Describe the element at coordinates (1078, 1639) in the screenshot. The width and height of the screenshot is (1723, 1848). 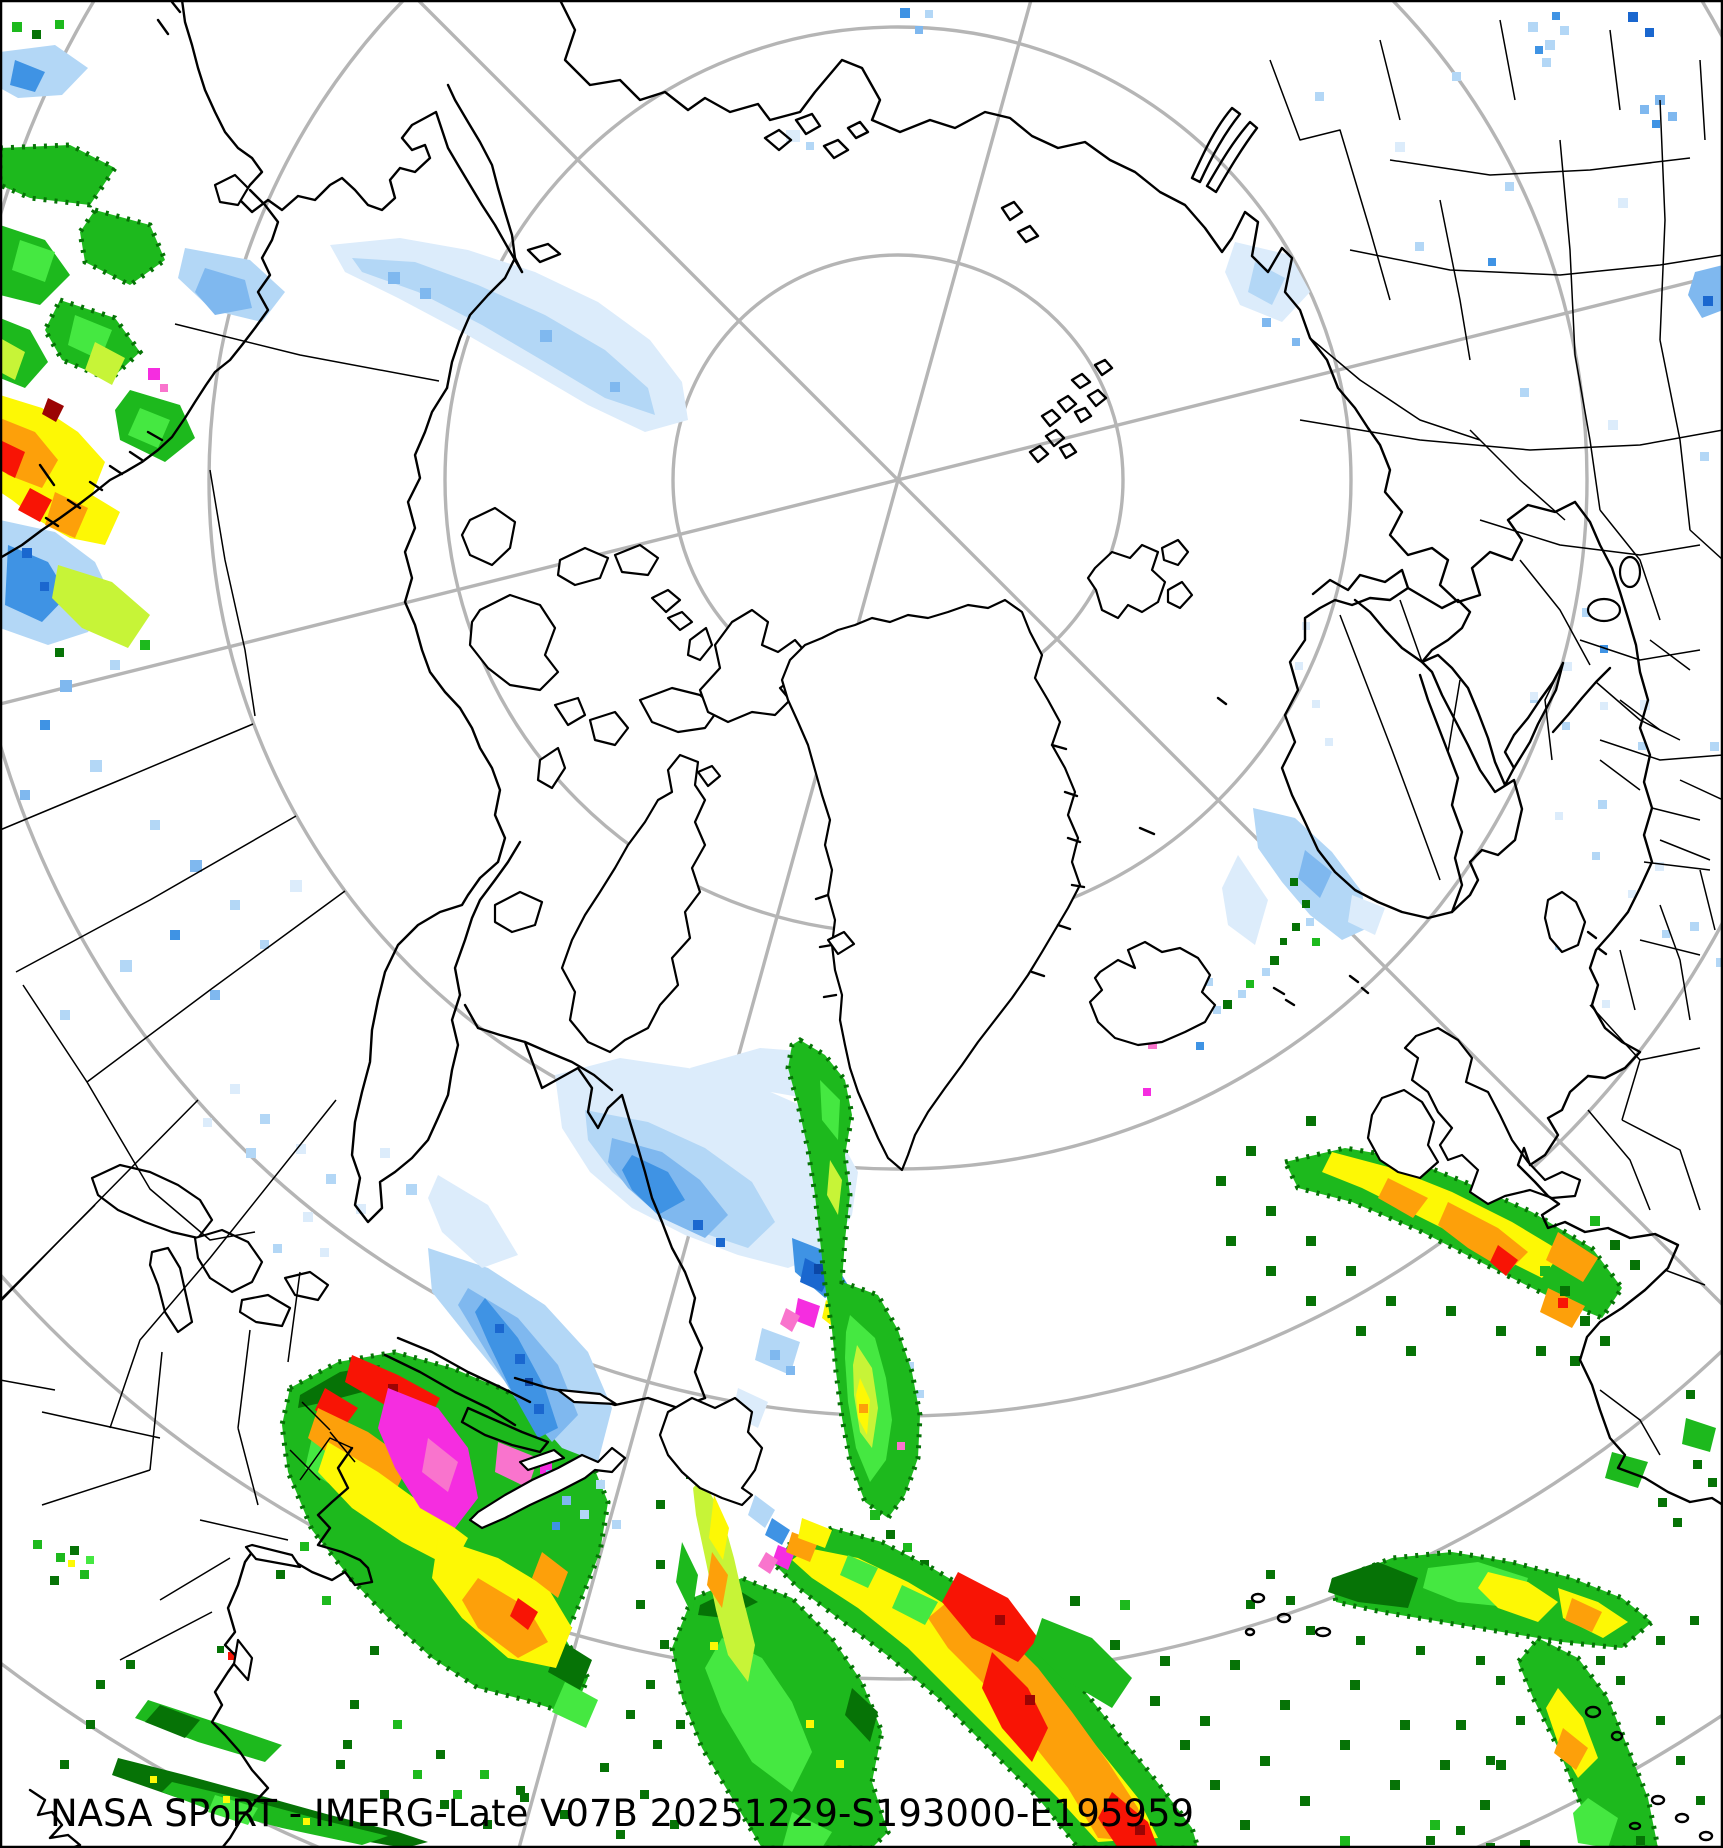
I see `precip-atlantic-front` at that location.